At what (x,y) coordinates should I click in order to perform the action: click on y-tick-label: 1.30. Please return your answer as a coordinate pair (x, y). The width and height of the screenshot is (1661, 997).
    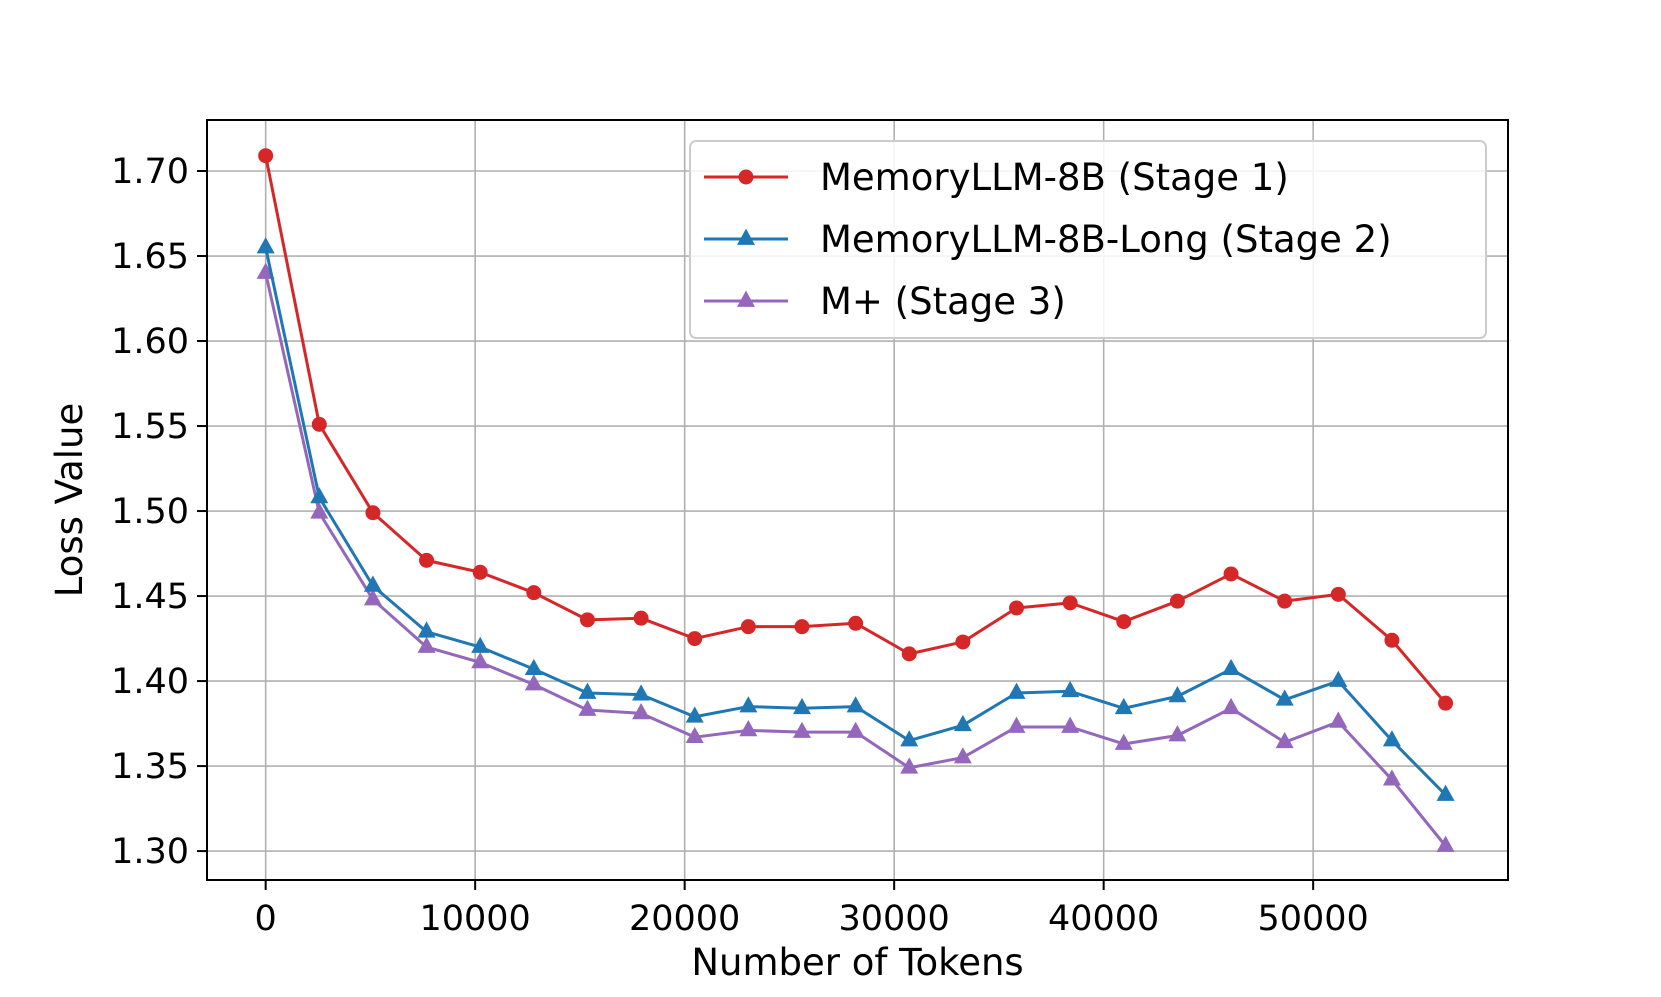
    Looking at the image, I should click on (150, 852).